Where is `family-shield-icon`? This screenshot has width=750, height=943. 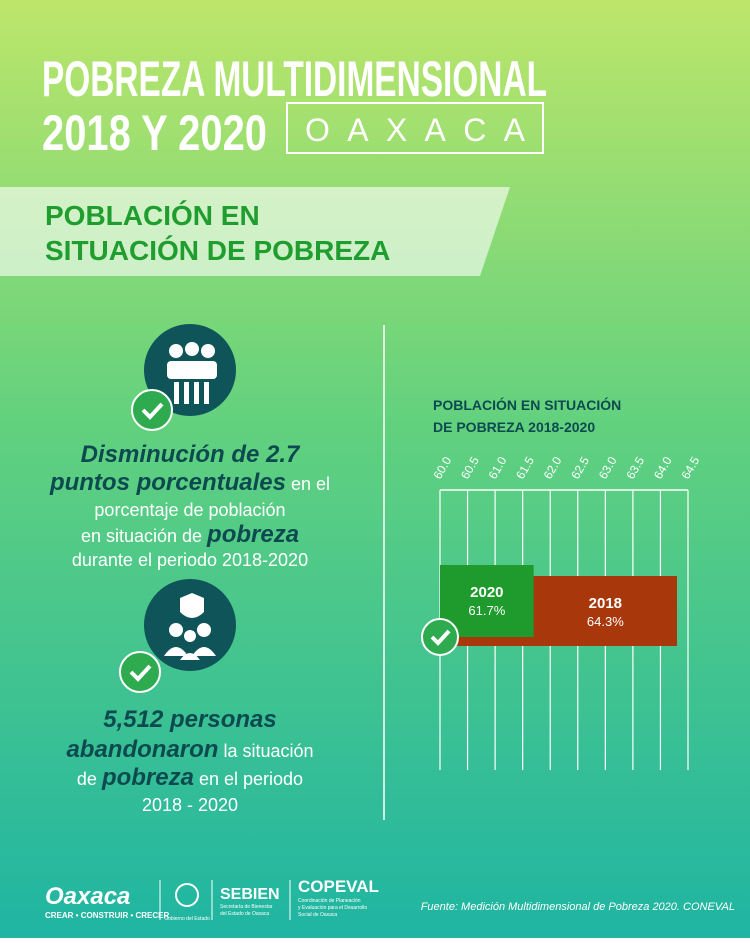
family-shield-icon is located at coordinates (190, 625).